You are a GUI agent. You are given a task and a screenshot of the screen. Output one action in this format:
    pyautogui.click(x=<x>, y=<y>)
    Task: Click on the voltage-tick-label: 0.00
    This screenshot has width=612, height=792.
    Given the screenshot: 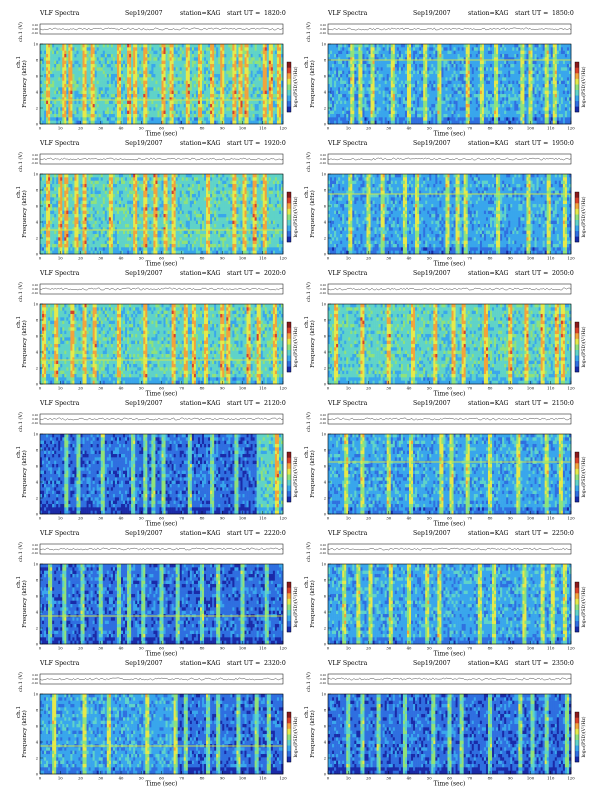 What is the action you would take?
    pyautogui.click(x=35, y=29)
    